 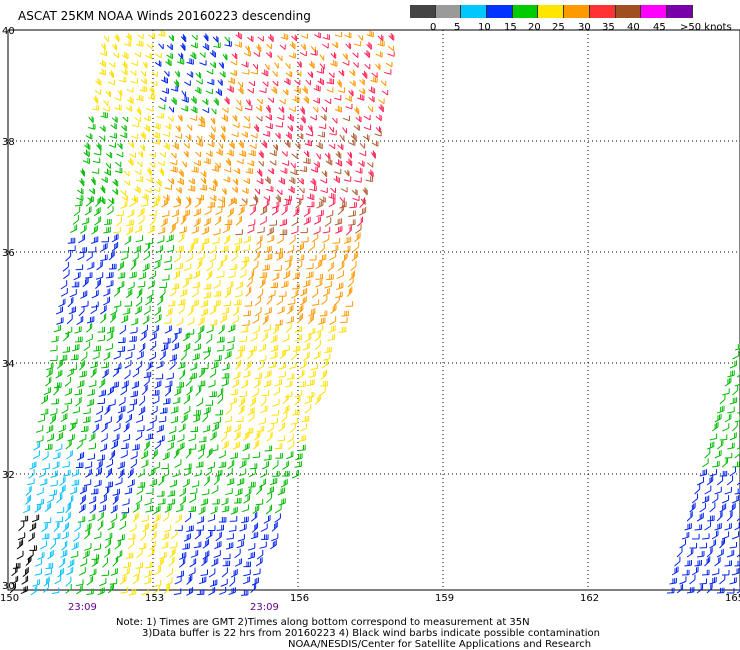 I want to click on lat-label: 30, so click(x=8, y=586).